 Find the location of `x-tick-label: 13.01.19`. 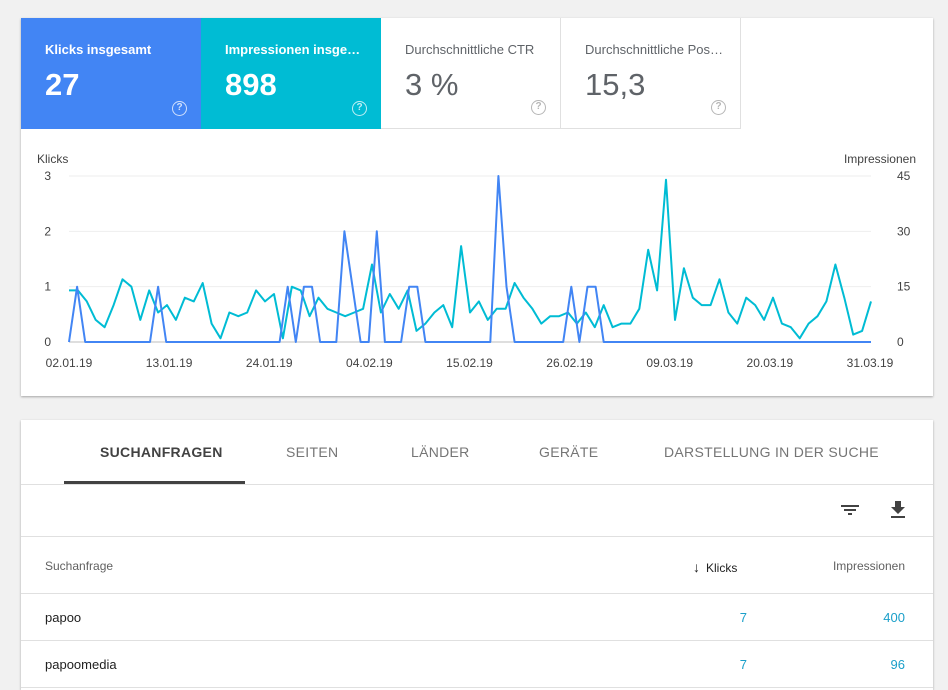

x-tick-label: 13.01.19 is located at coordinates (169, 363).